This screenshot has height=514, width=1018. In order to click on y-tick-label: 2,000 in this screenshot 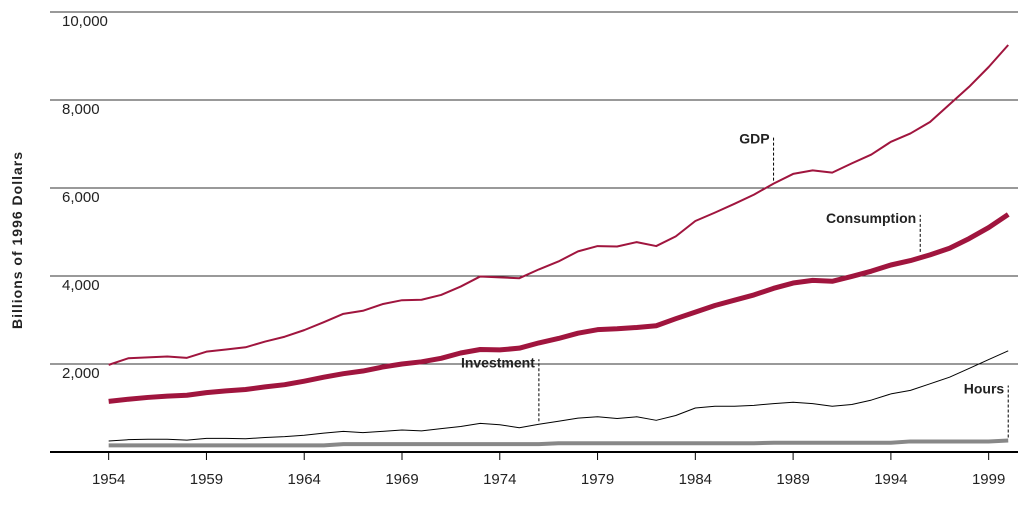, I will do `click(81, 373)`.